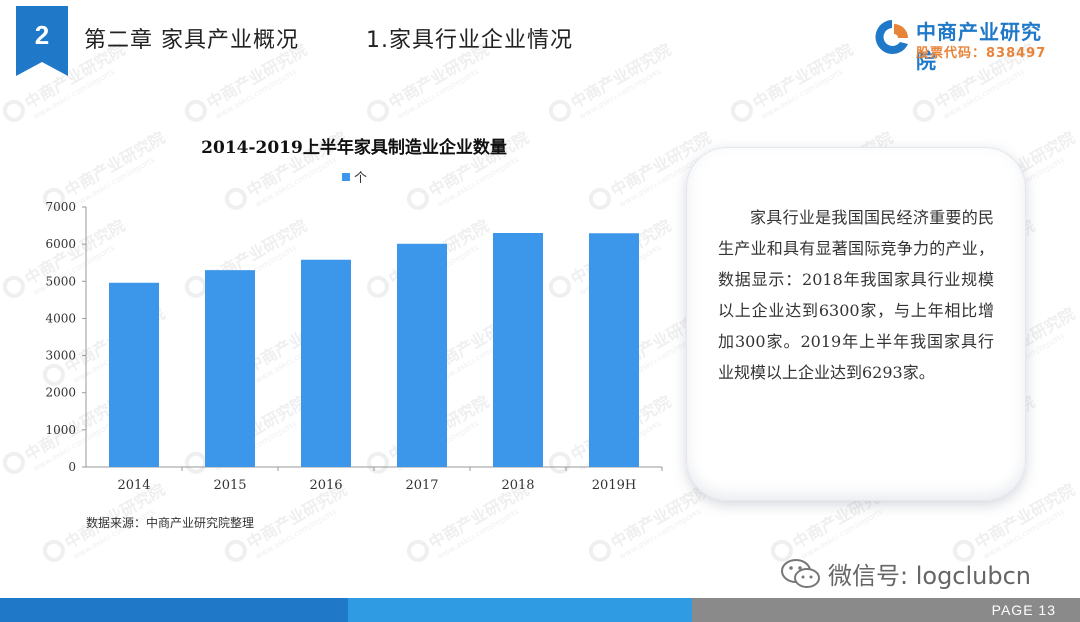 The image size is (1080, 622). I want to click on source-note: 数据来源：中商产业研究院整理, so click(170, 523).